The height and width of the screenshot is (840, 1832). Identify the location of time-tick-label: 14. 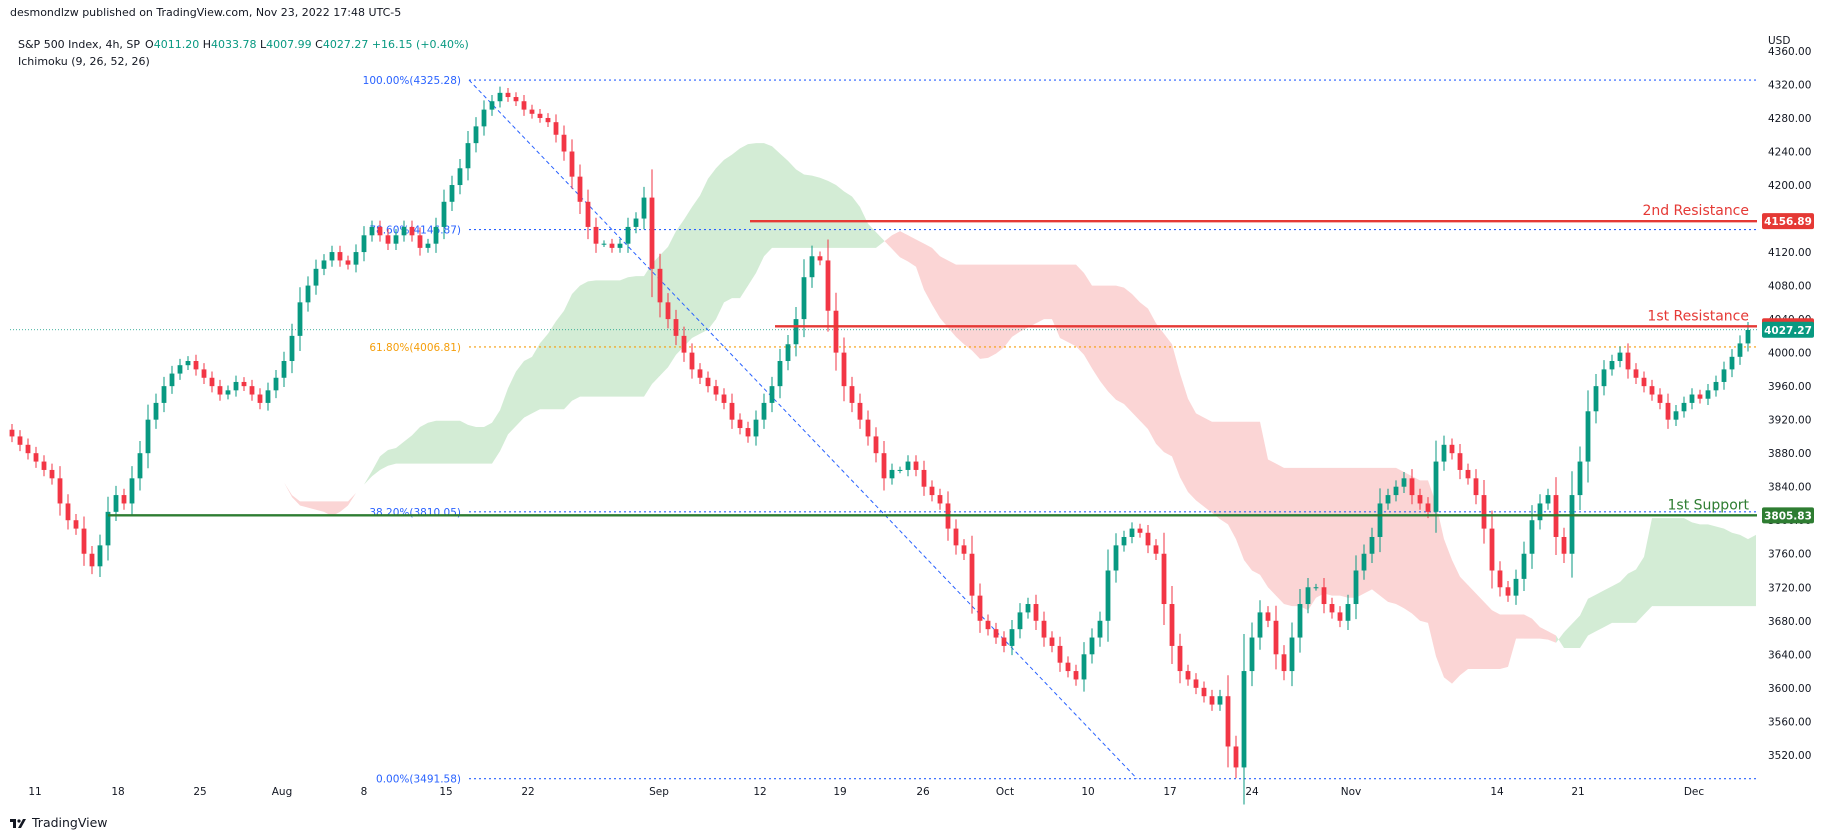
(1497, 792).